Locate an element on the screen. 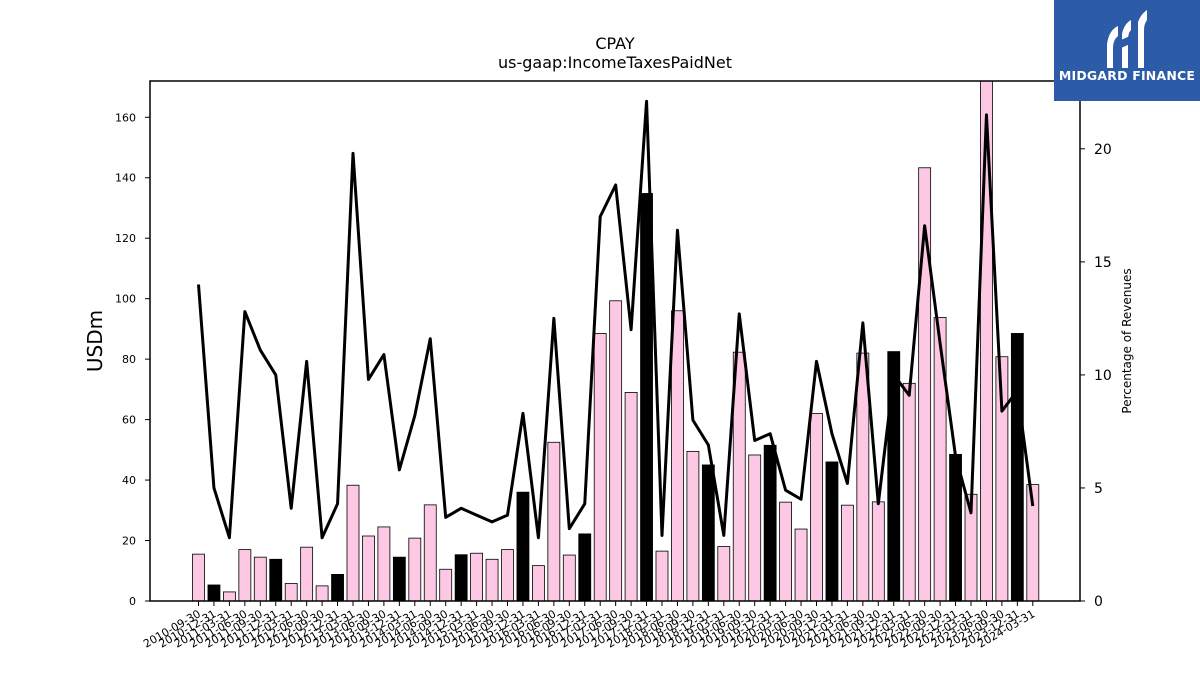 This screenshot has height=675, width=1200. y-tick-label: 40 is located at coordinates (129, 480).